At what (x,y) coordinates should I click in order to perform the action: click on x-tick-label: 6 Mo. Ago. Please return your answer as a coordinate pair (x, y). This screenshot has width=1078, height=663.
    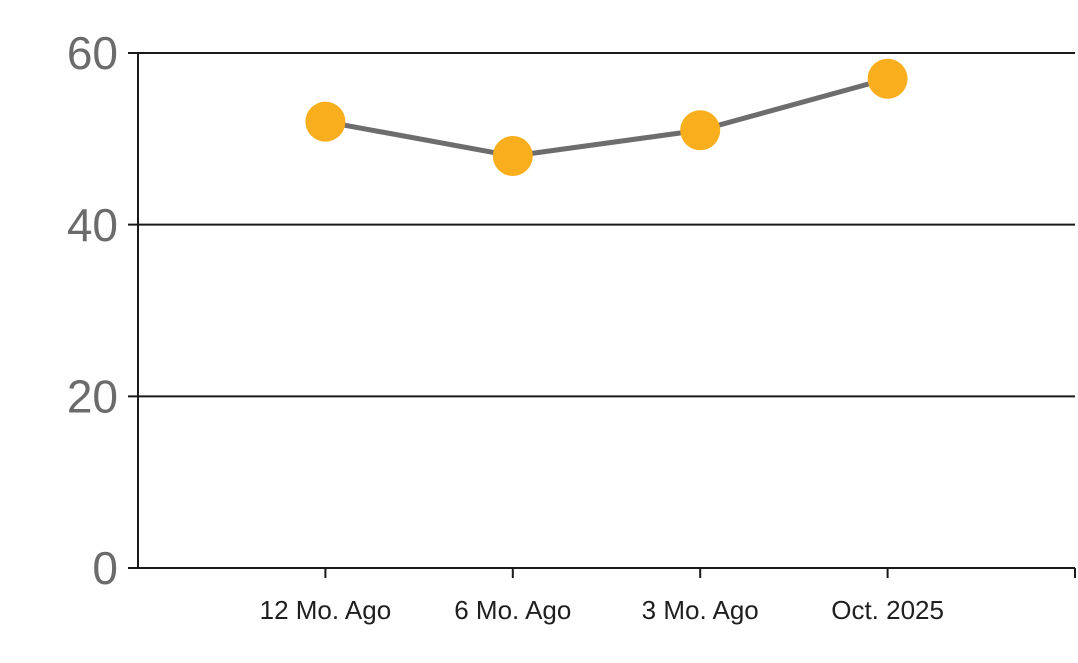
    Looking at the image, I should click on (512, 610).